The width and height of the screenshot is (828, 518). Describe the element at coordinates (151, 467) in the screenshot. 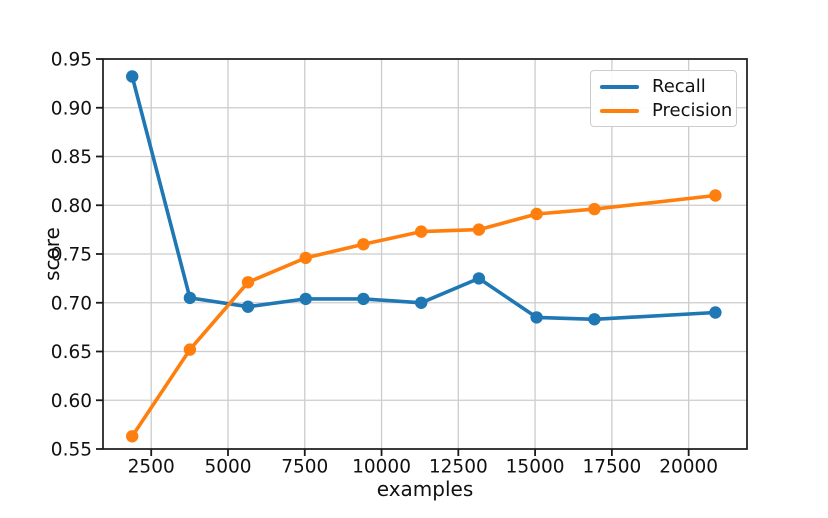

I see `x-tick-label: 2500` at that location.